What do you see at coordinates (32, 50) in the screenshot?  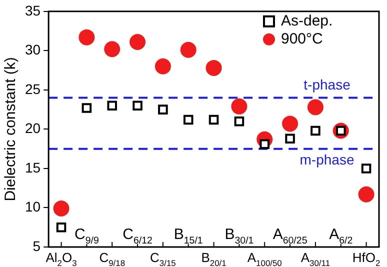 I see `y-tick-label: 30` at bounding box center [32, 50].